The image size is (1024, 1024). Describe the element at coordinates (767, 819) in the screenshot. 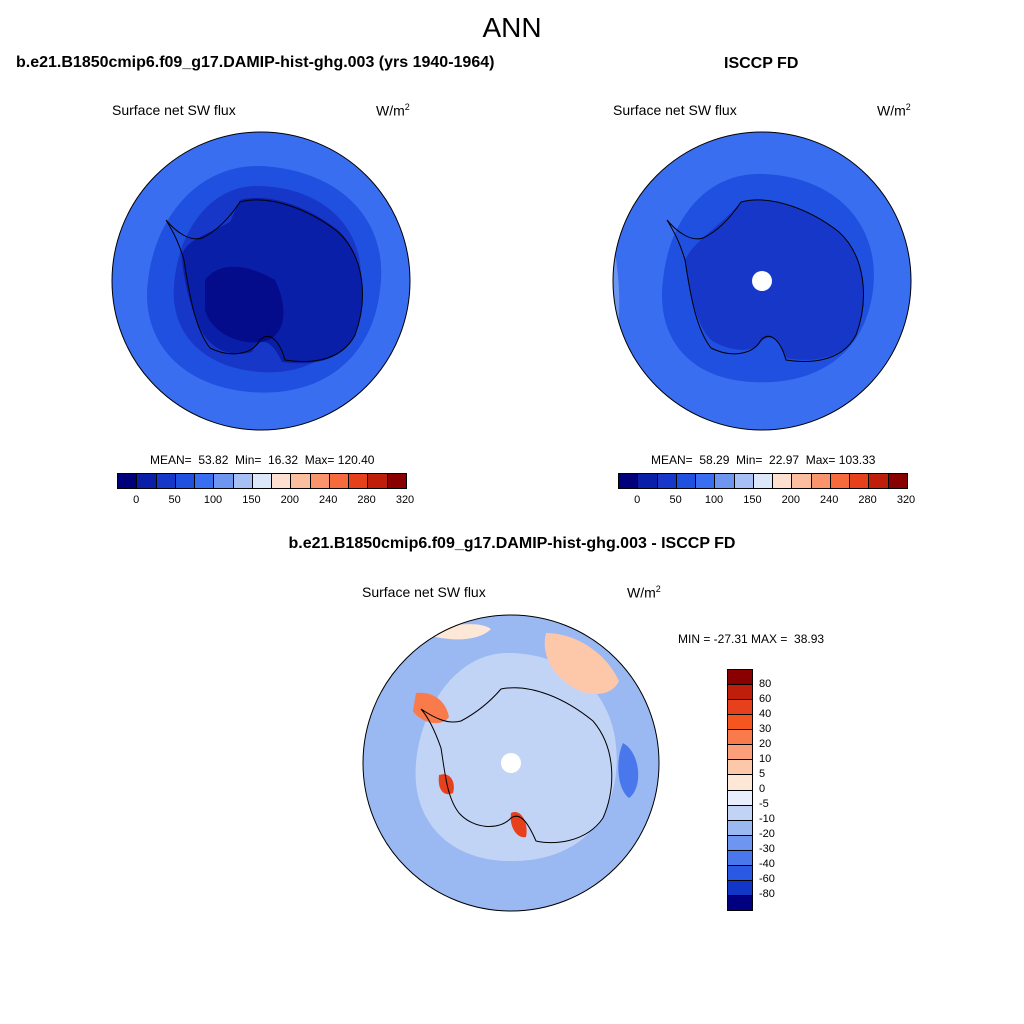

I see `diff-colorbar-tick-label: -10` at that location.